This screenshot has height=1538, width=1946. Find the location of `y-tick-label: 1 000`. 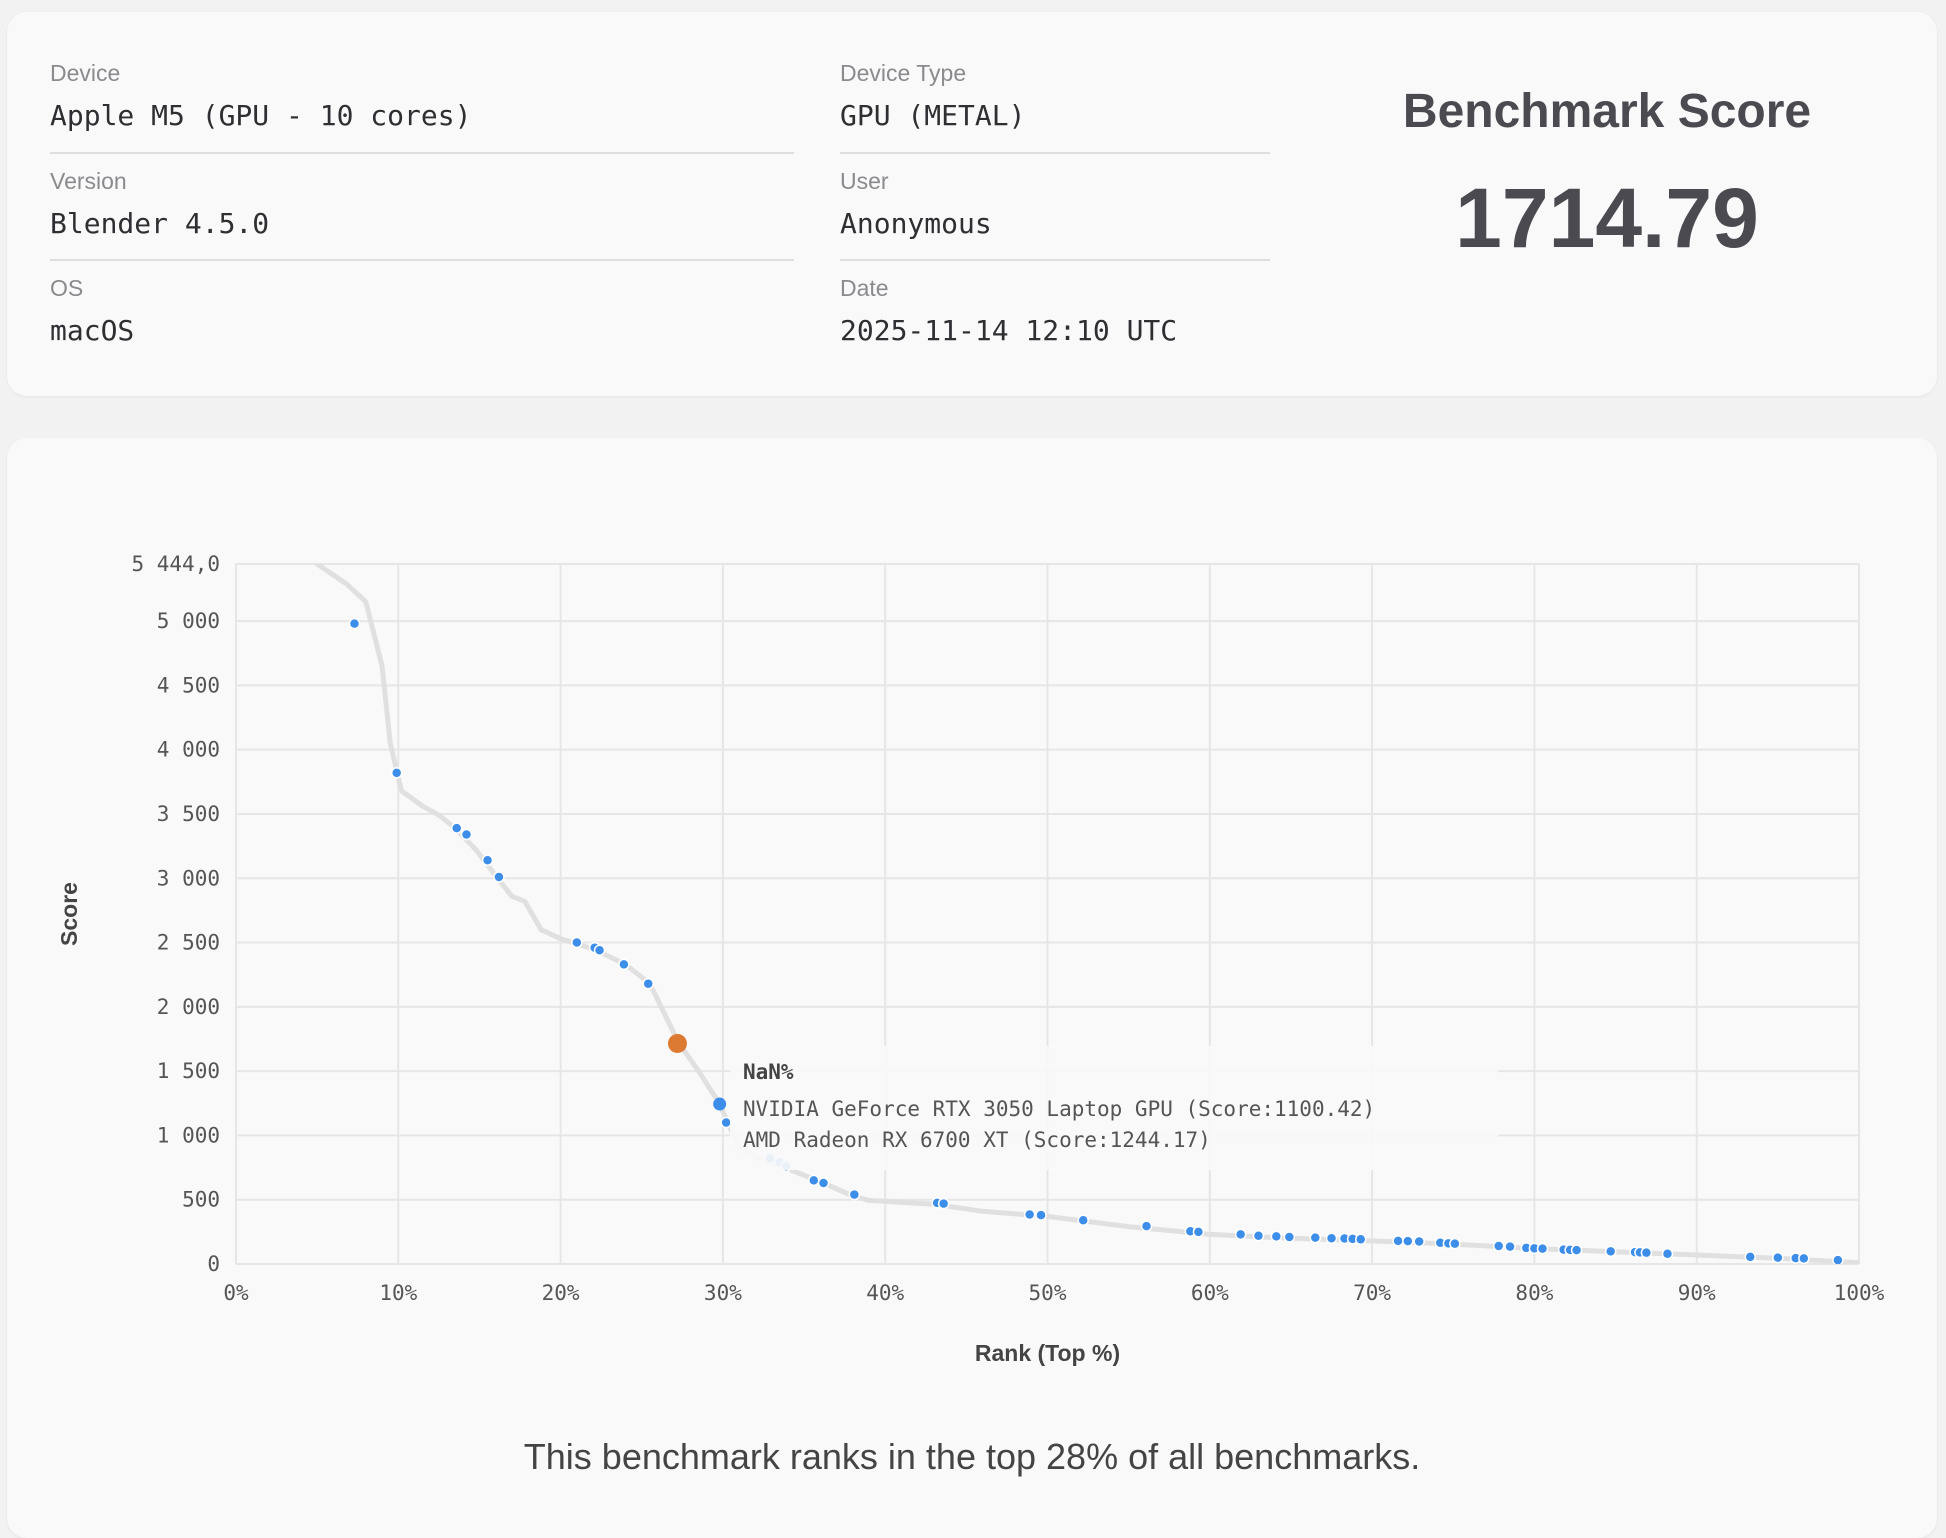

y-tick-label: 1 000 is located at coordinates (188, 1135).